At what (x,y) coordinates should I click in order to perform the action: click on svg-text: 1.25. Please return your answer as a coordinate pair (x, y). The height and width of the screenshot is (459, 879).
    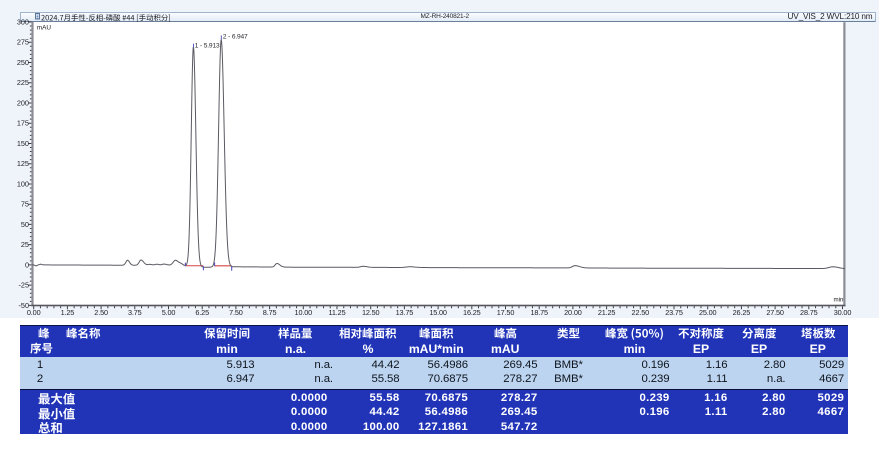
    Looking at the image, I should click on (68, 312).